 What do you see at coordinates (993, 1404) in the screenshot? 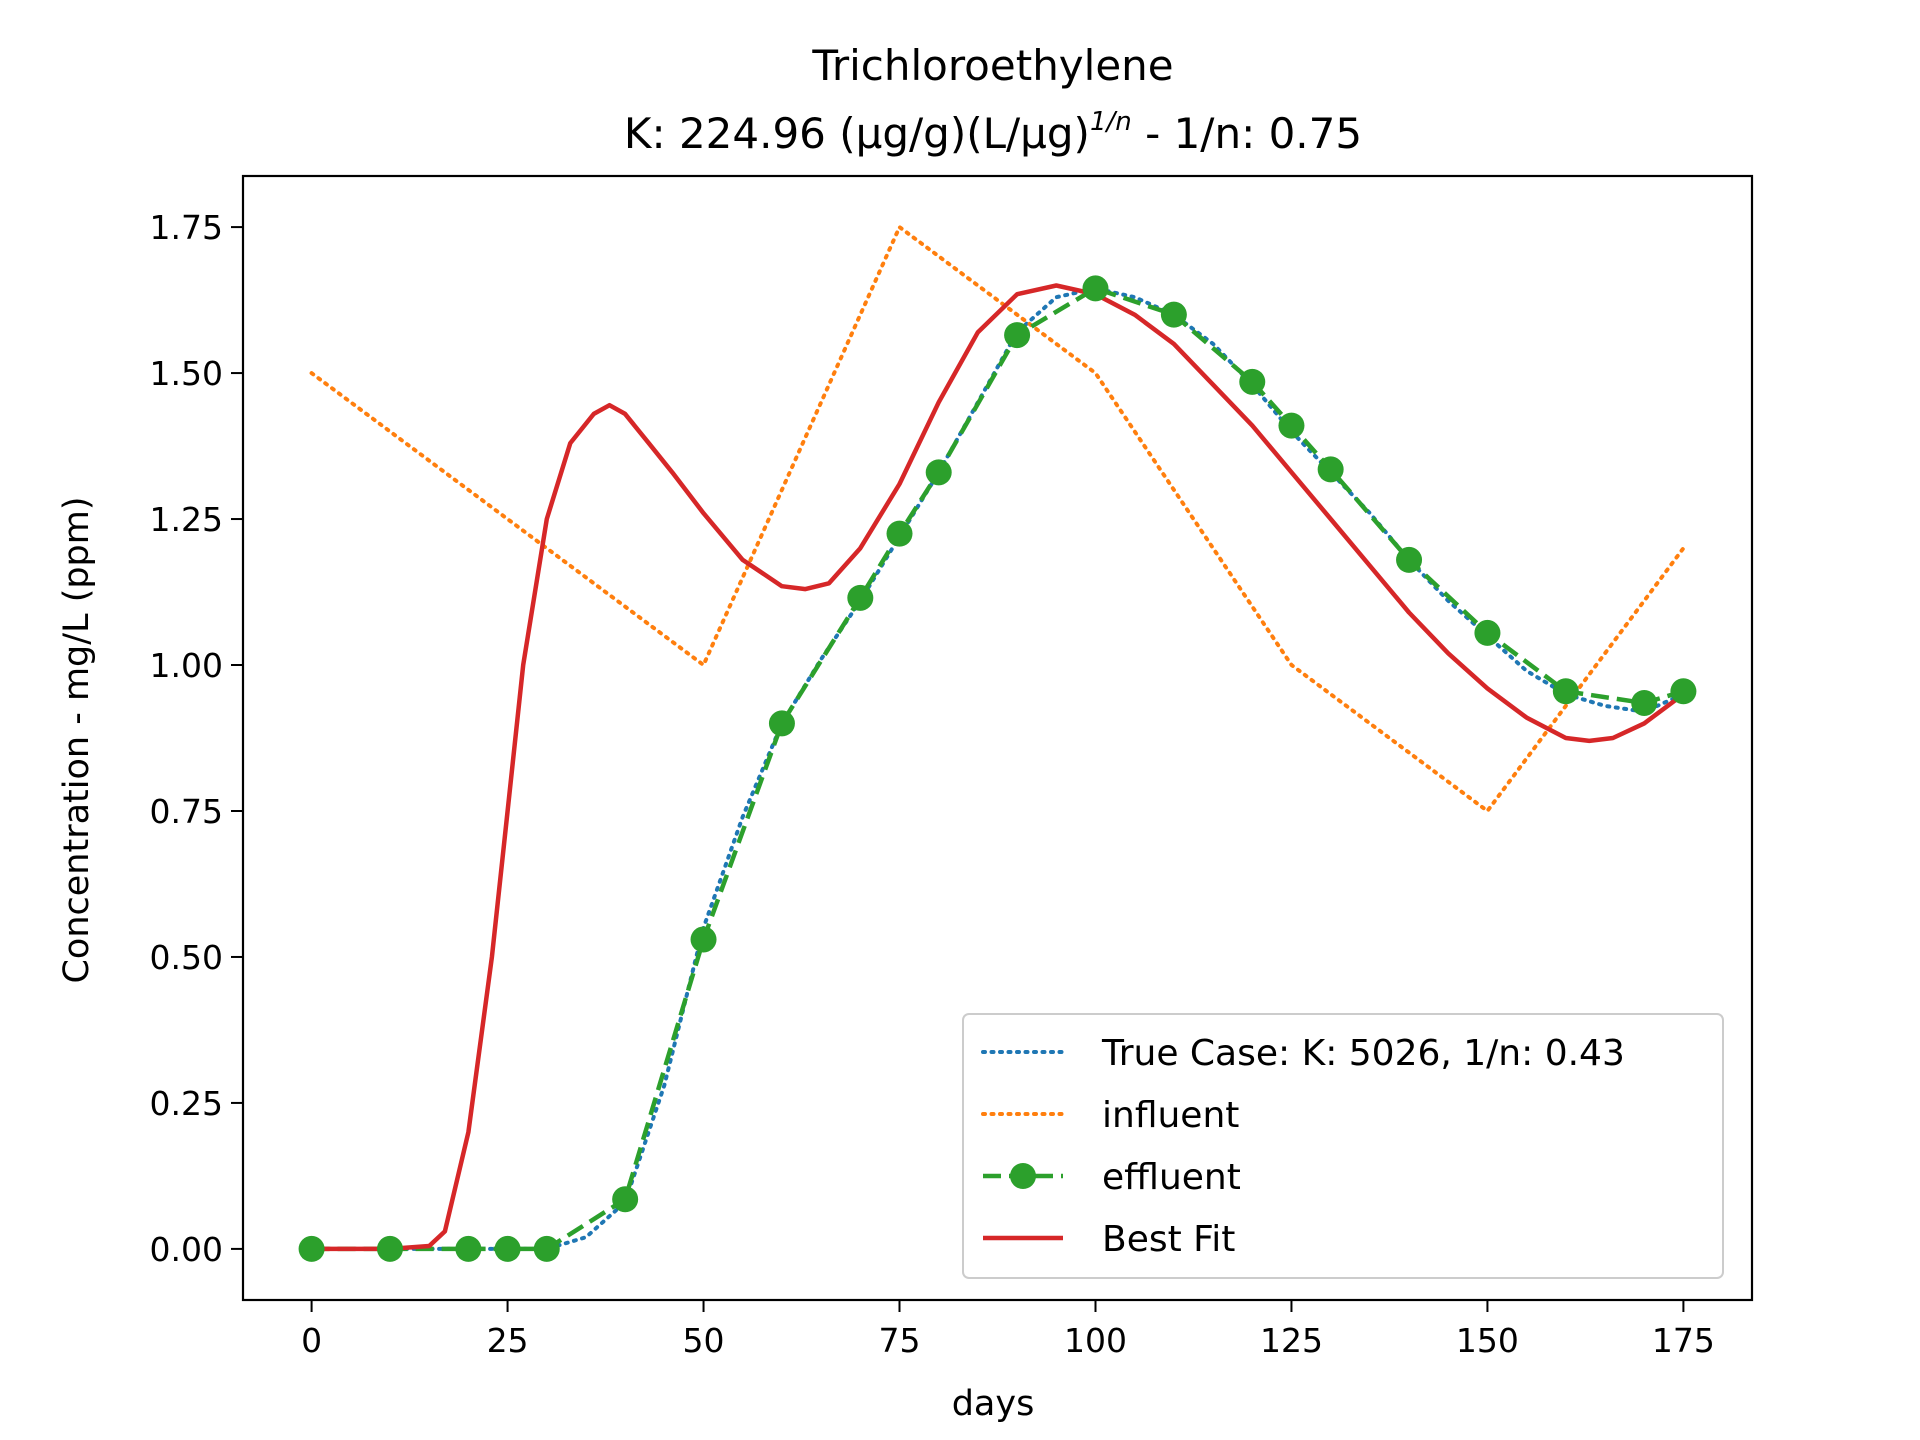
I see `x-axis-label: days` at bounding box center [993, 1404].